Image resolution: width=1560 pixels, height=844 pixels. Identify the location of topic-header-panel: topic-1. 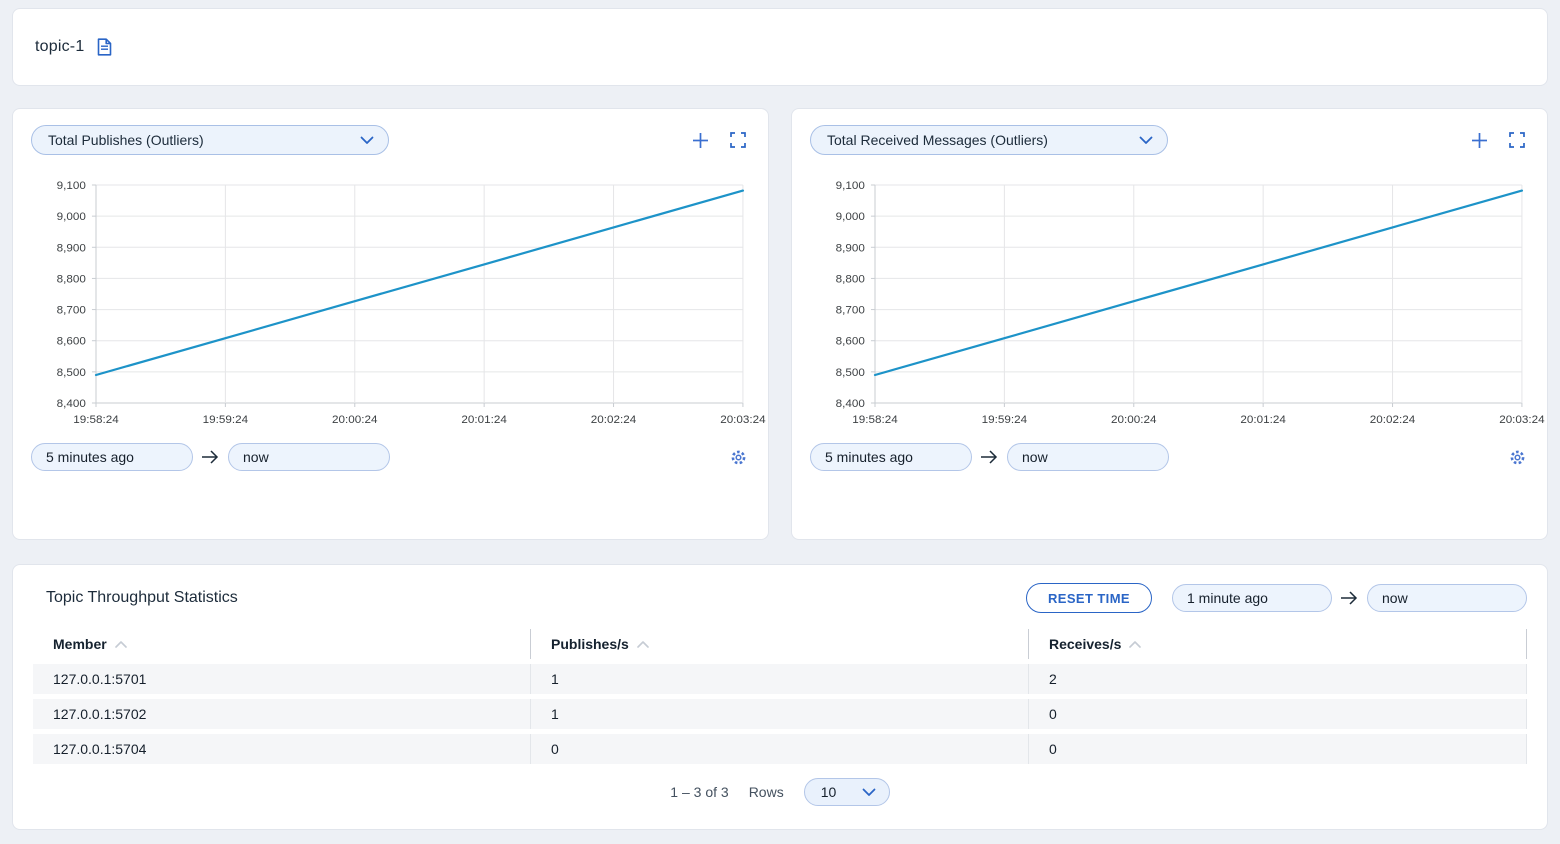
(780, 47).